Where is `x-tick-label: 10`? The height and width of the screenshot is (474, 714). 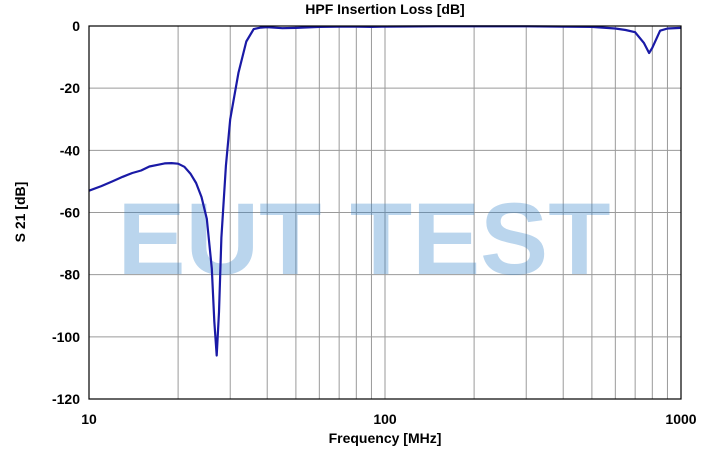 x-tick-label: 10 is located at coordinates (89, 419).